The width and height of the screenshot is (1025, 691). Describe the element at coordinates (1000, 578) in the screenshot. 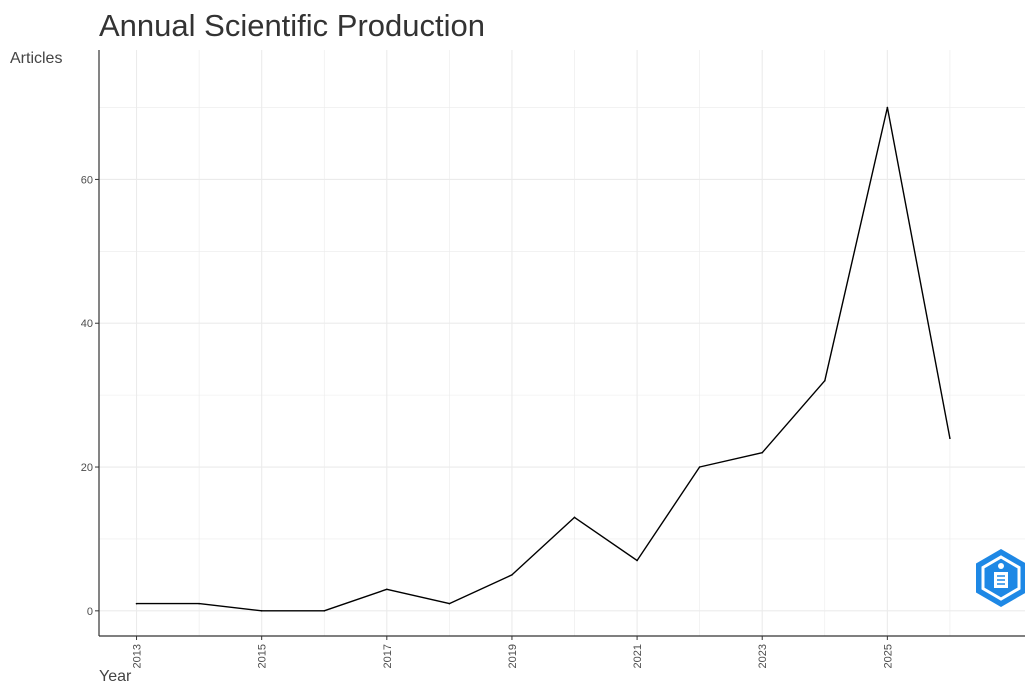

I see `bibliometrix-logo-icon` at that location.